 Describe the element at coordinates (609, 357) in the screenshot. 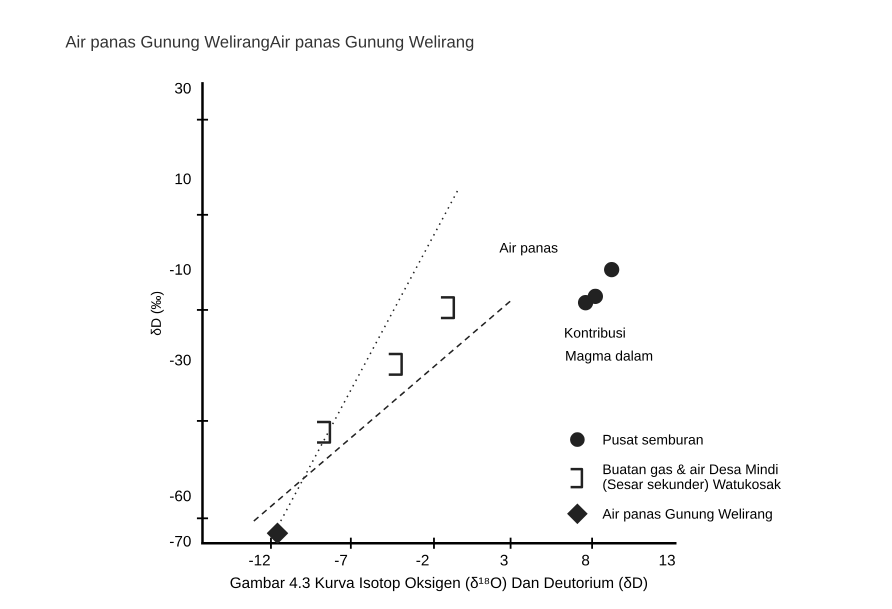

I see `annotation: Magma dalam` at that location.